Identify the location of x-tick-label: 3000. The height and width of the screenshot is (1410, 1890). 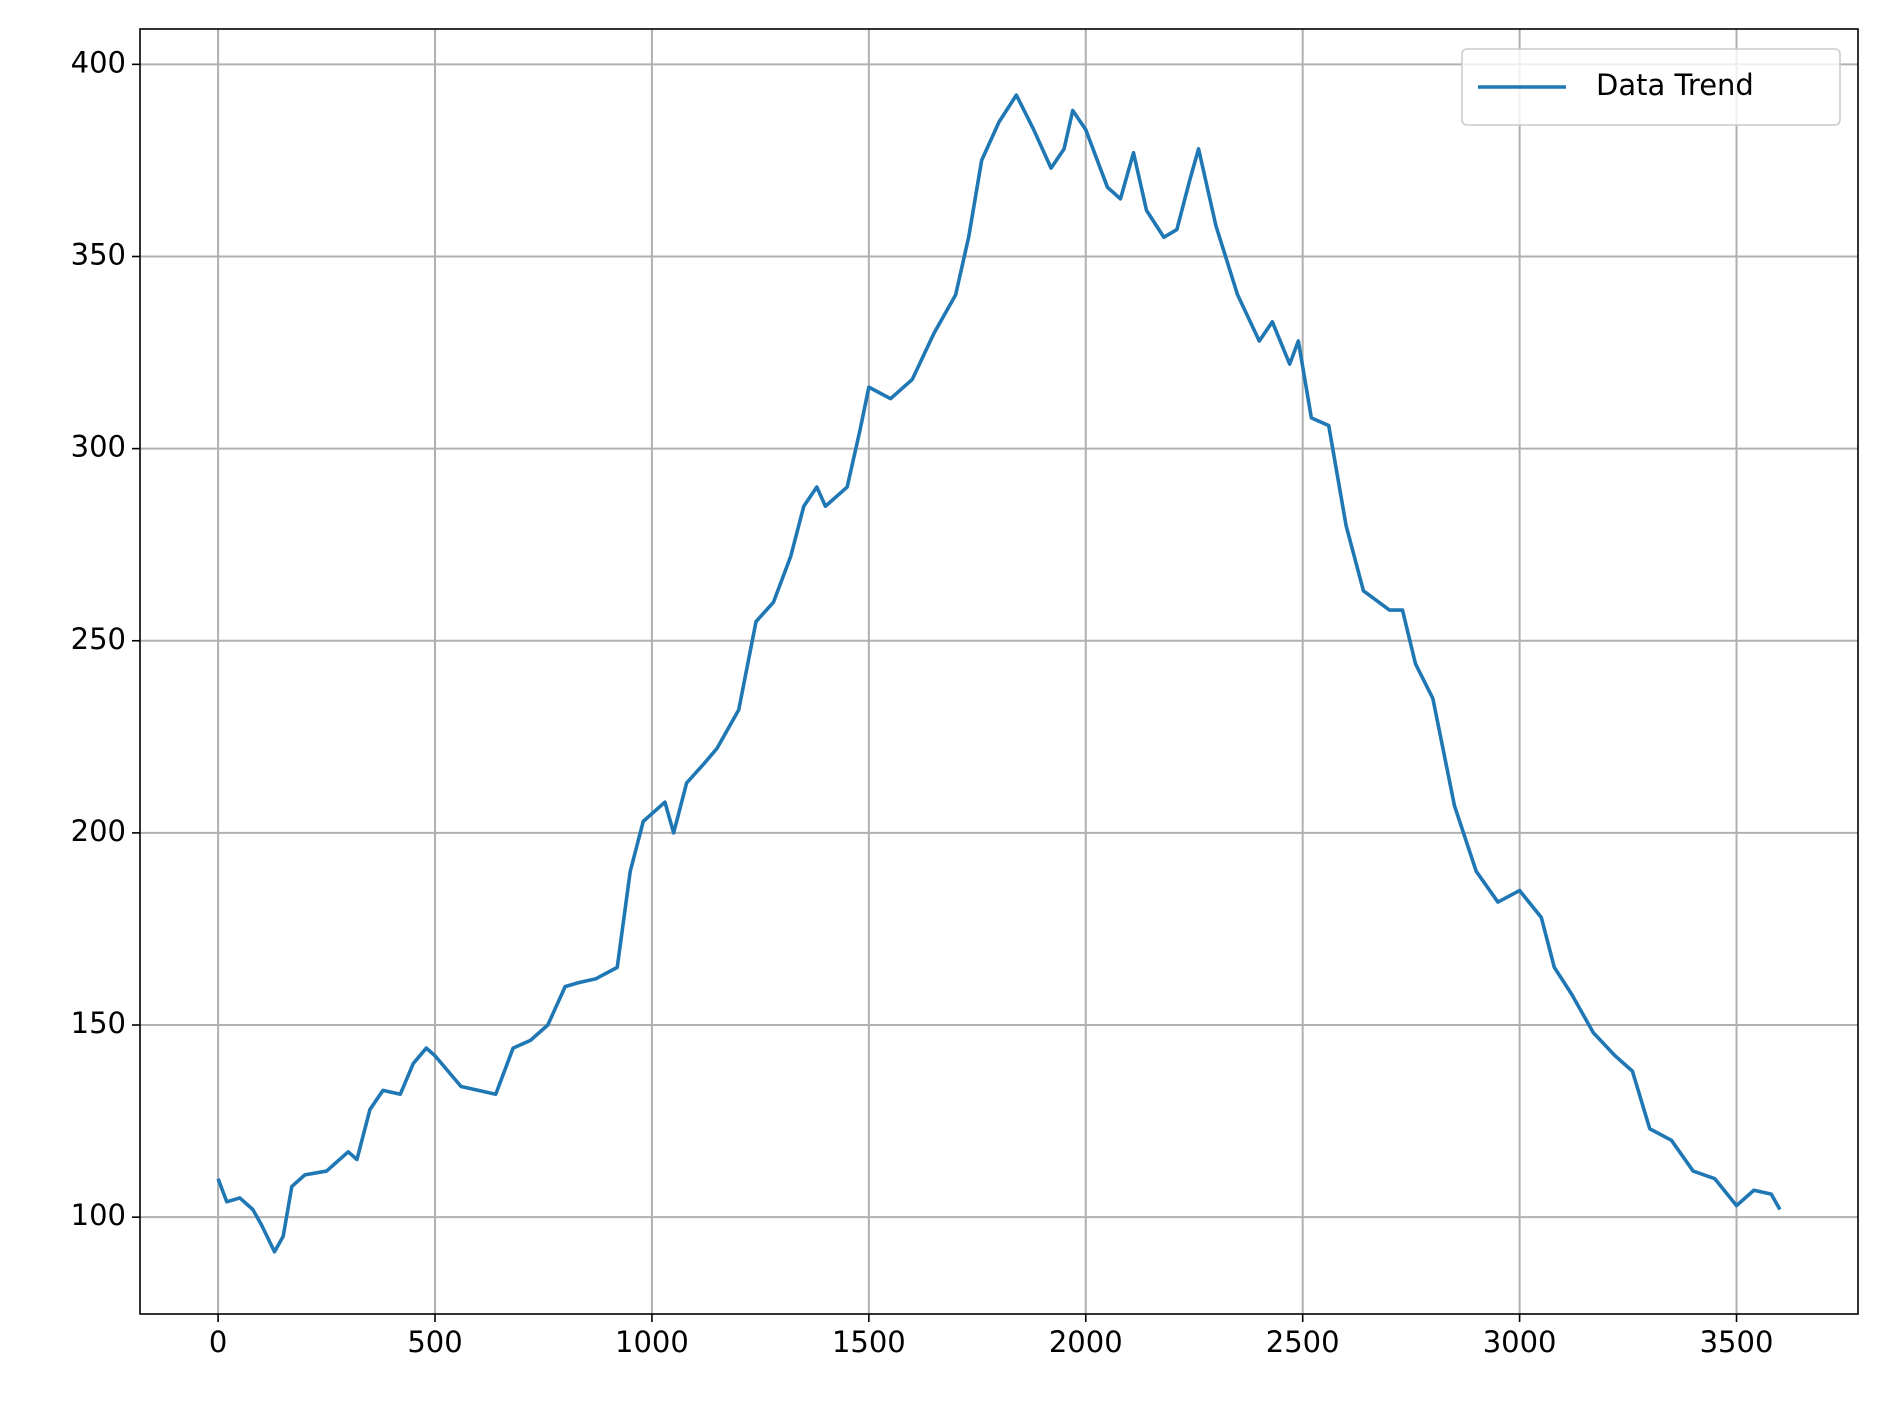
(1520, 1342).